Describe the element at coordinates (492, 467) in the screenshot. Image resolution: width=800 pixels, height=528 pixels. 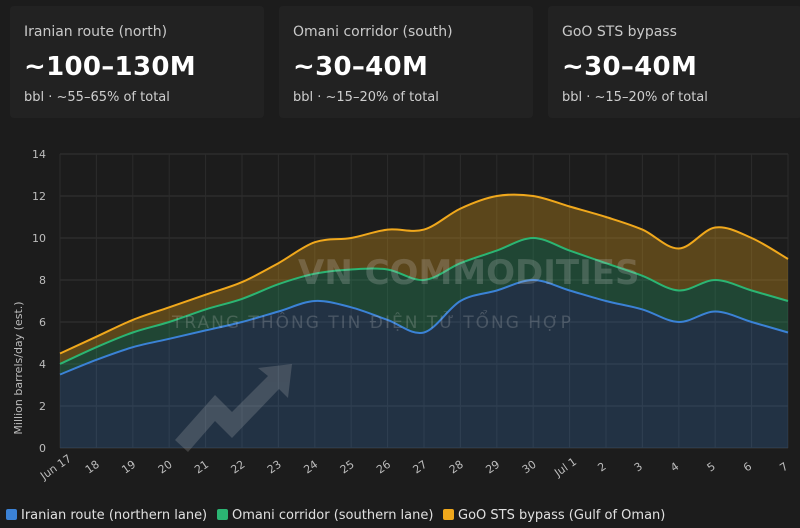
I see `x-tick-label: 29` at that location.